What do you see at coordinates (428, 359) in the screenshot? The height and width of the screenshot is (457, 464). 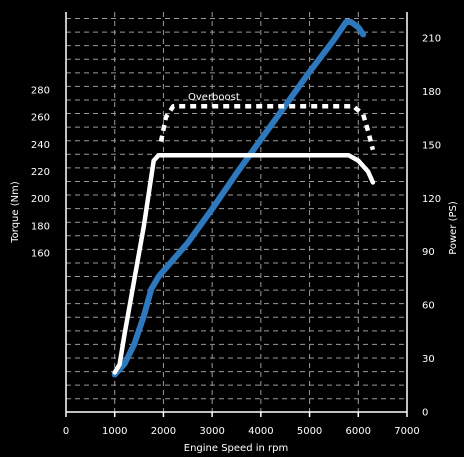 I see `power-tick-label: 30` at bounding box center [428, 359].